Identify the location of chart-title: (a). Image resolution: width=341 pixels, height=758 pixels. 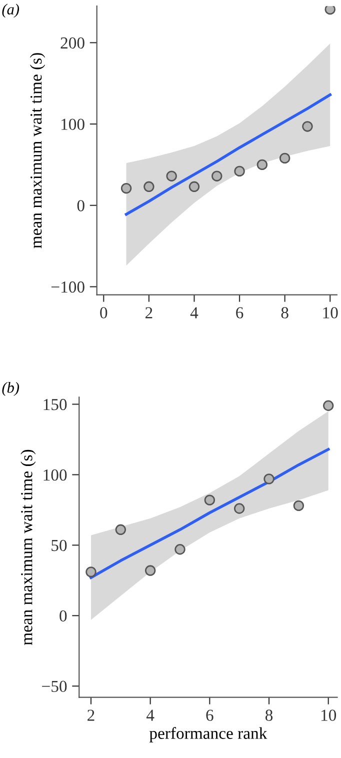
(11, 11).